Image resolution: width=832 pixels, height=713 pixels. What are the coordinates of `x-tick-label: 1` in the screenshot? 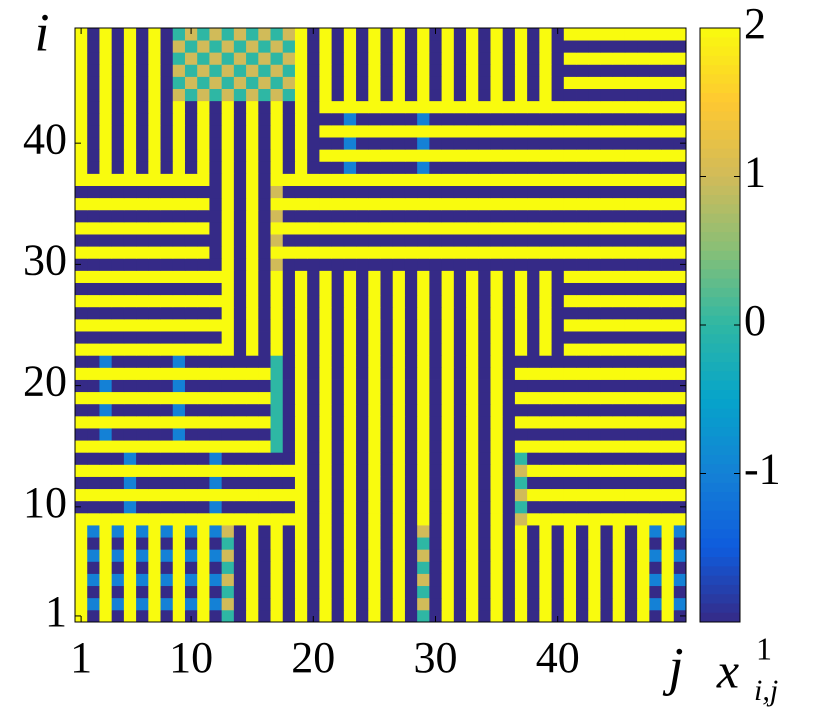 It's located at (81, 657).